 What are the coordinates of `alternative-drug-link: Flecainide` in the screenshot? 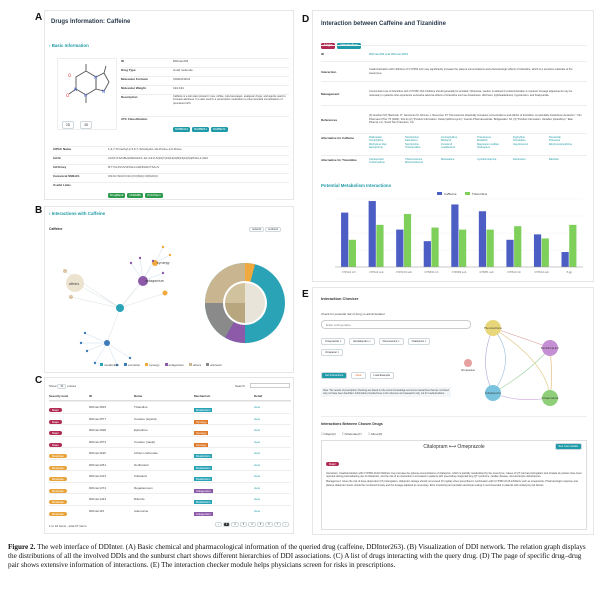 It's located at (555, 137).